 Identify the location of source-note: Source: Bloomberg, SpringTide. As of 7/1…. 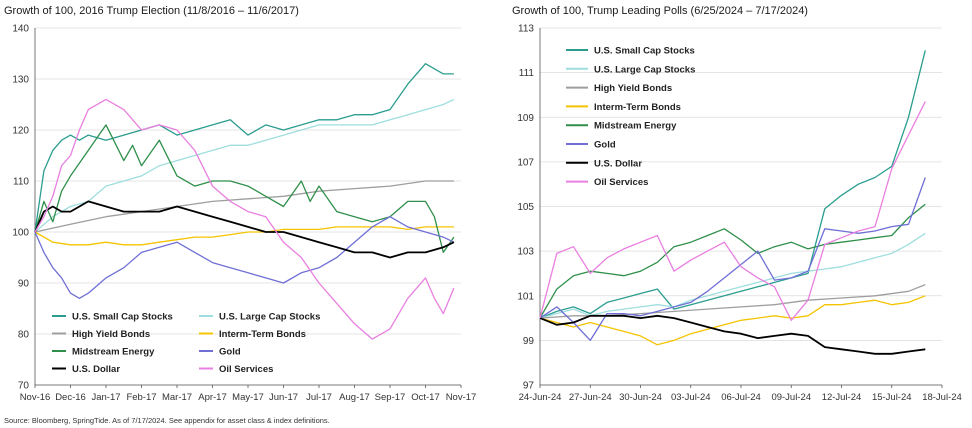
(167, 420).